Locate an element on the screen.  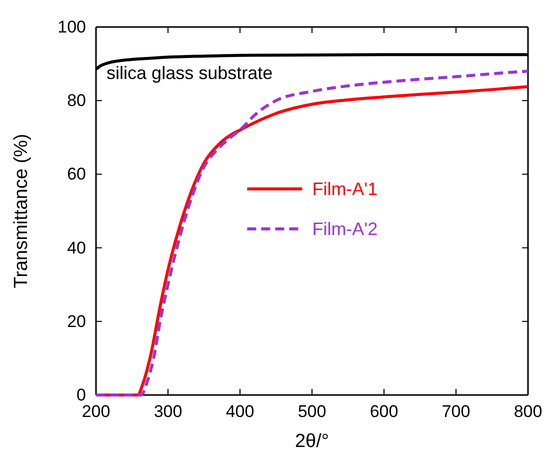
annotation: silica glass substrate is located at coordinates (189, 73).